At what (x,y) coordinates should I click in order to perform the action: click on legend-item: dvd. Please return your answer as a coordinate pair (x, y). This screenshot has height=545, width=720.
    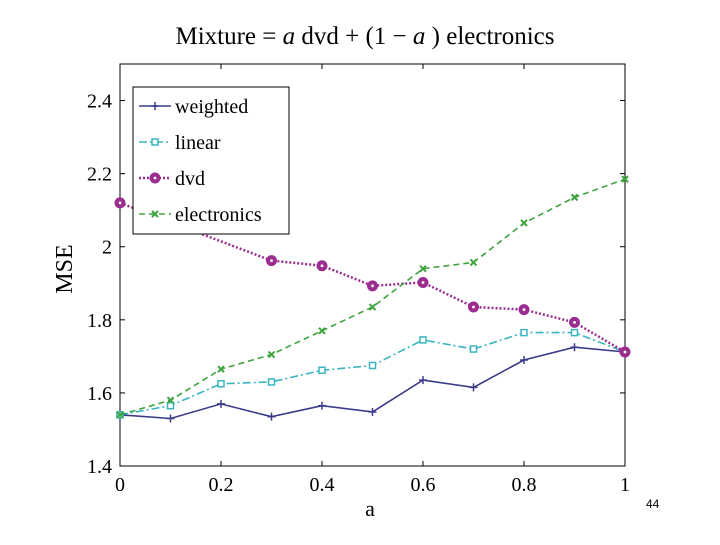
    Looking at the image, I should click on (172, 179).